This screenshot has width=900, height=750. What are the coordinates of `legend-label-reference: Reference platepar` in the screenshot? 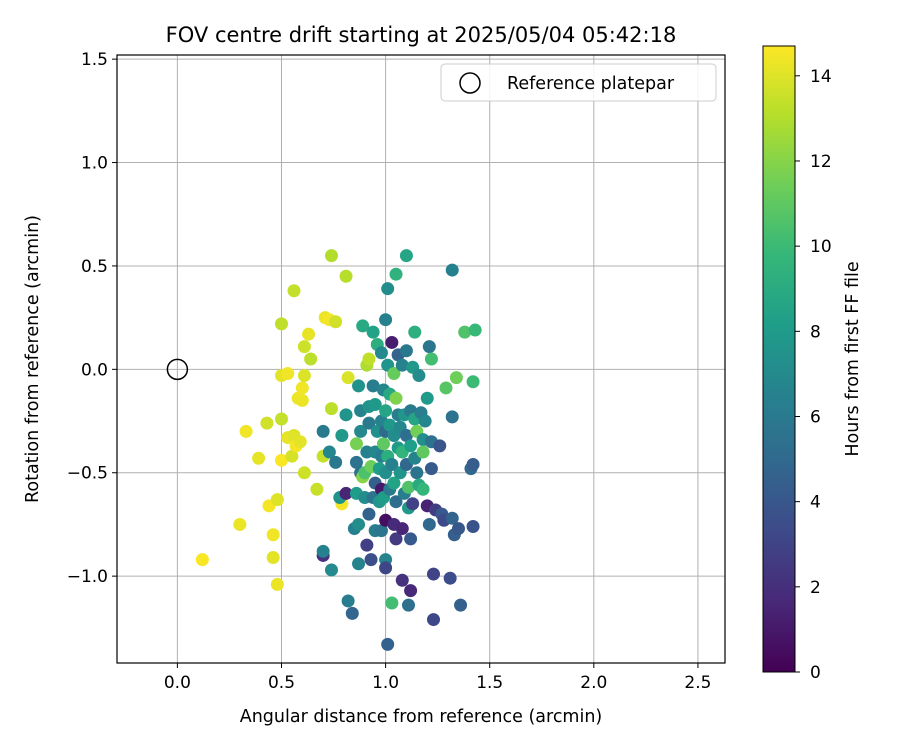 It's located at (591, 84).